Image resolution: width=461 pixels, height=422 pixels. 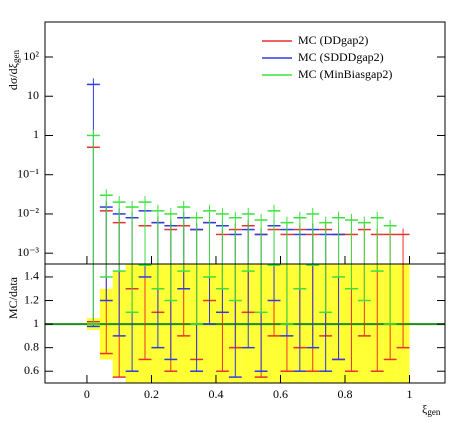 What do you see at coordinates (33, 95) in the screenshot?
I see `y-tick-label: 10` at bounding box center [33, 95].